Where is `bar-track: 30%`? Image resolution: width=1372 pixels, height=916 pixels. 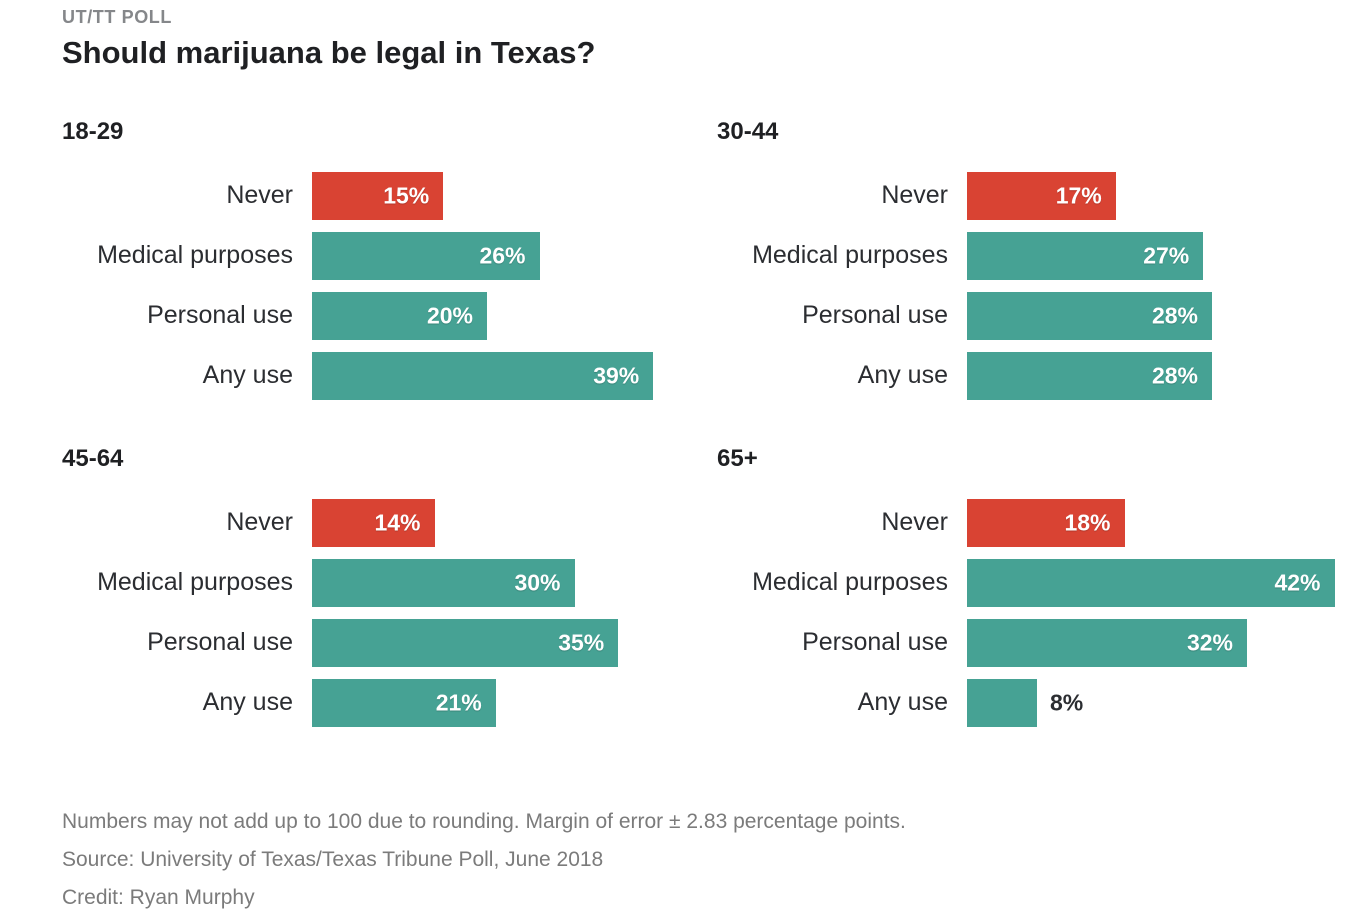
bar-track: 30% is located at coordinates (501, 583).